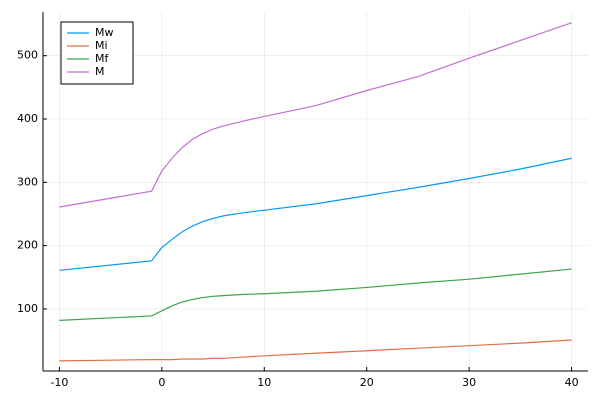  What do you see at coordinates (27, 55) in the screenshot?
I see `y-tick-label: 500` at bounding box center [27, 55].